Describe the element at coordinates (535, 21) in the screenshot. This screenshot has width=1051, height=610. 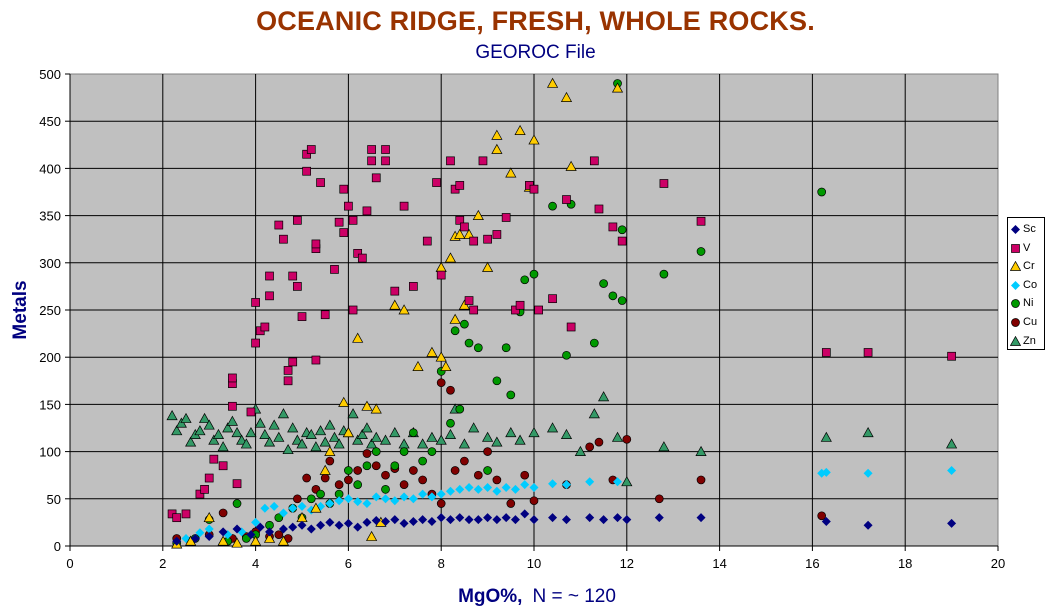
I see `chart-title: OCEANIC RIDGE, FRESH, WHOLE ROCKS.` at that location.